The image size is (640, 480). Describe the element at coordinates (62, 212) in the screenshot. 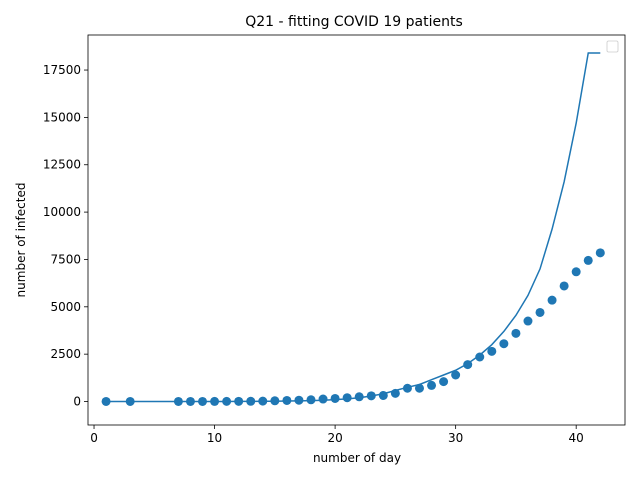

I see `y-tick-label: 10000` at that location.